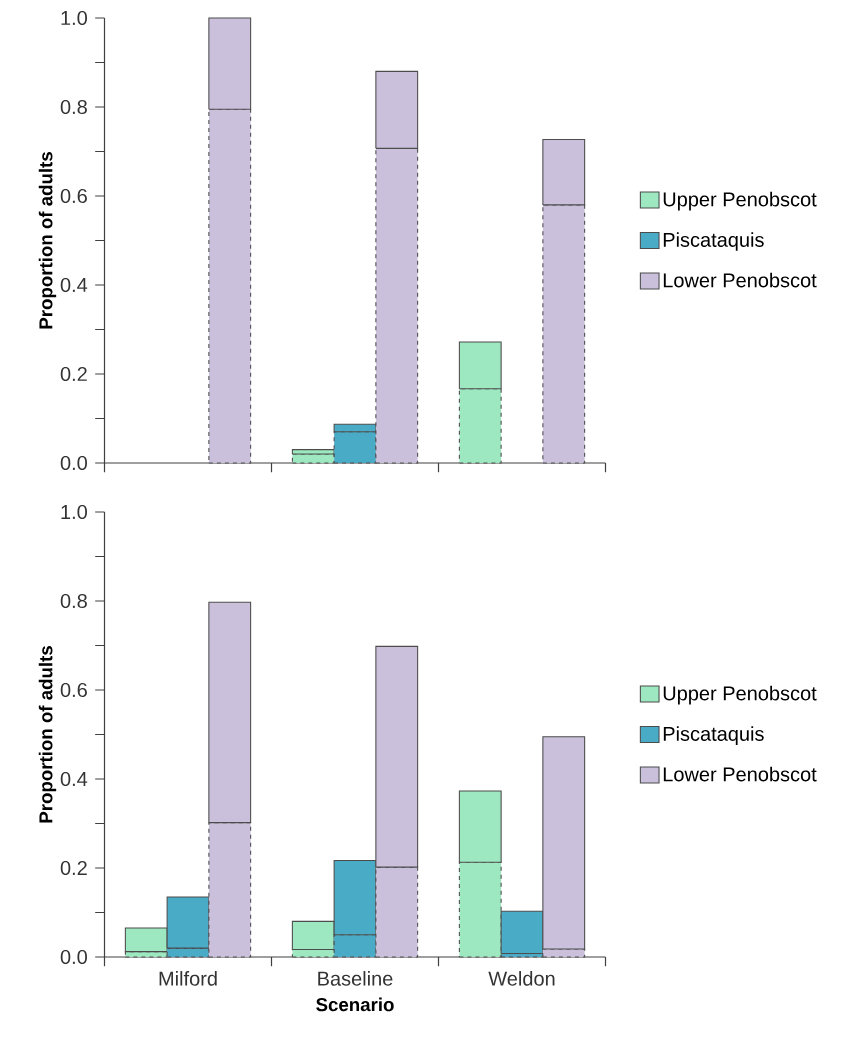 This screenshot has width=860, height=1044. Describe the element at coordinates (521, 978) in the screenshot. I see `x-tick-label: Weldon` at that location.